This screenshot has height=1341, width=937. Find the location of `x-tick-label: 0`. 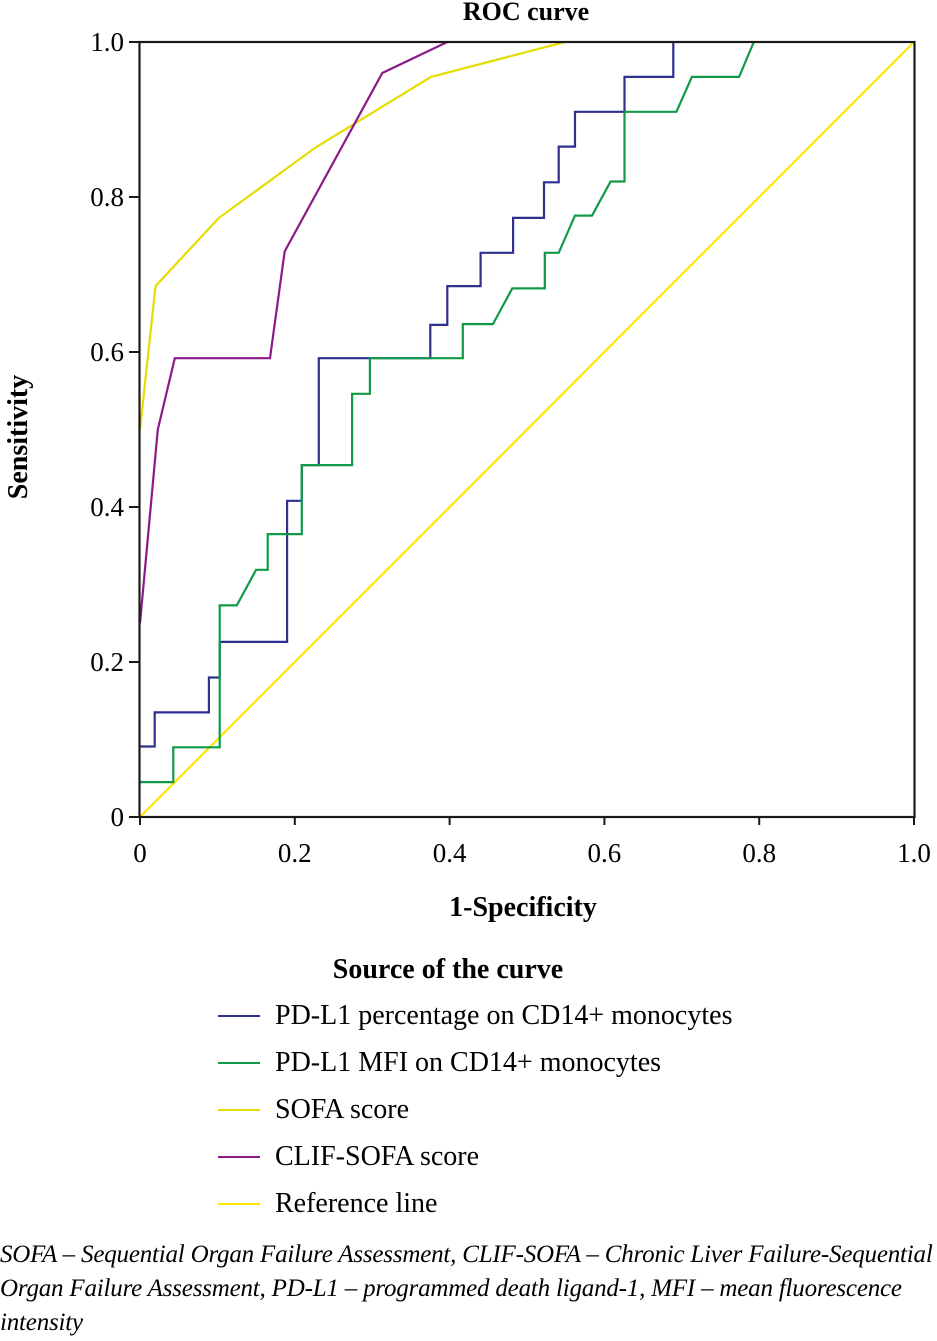

x-tick-label: 0 is located at coordinates (140, 853).